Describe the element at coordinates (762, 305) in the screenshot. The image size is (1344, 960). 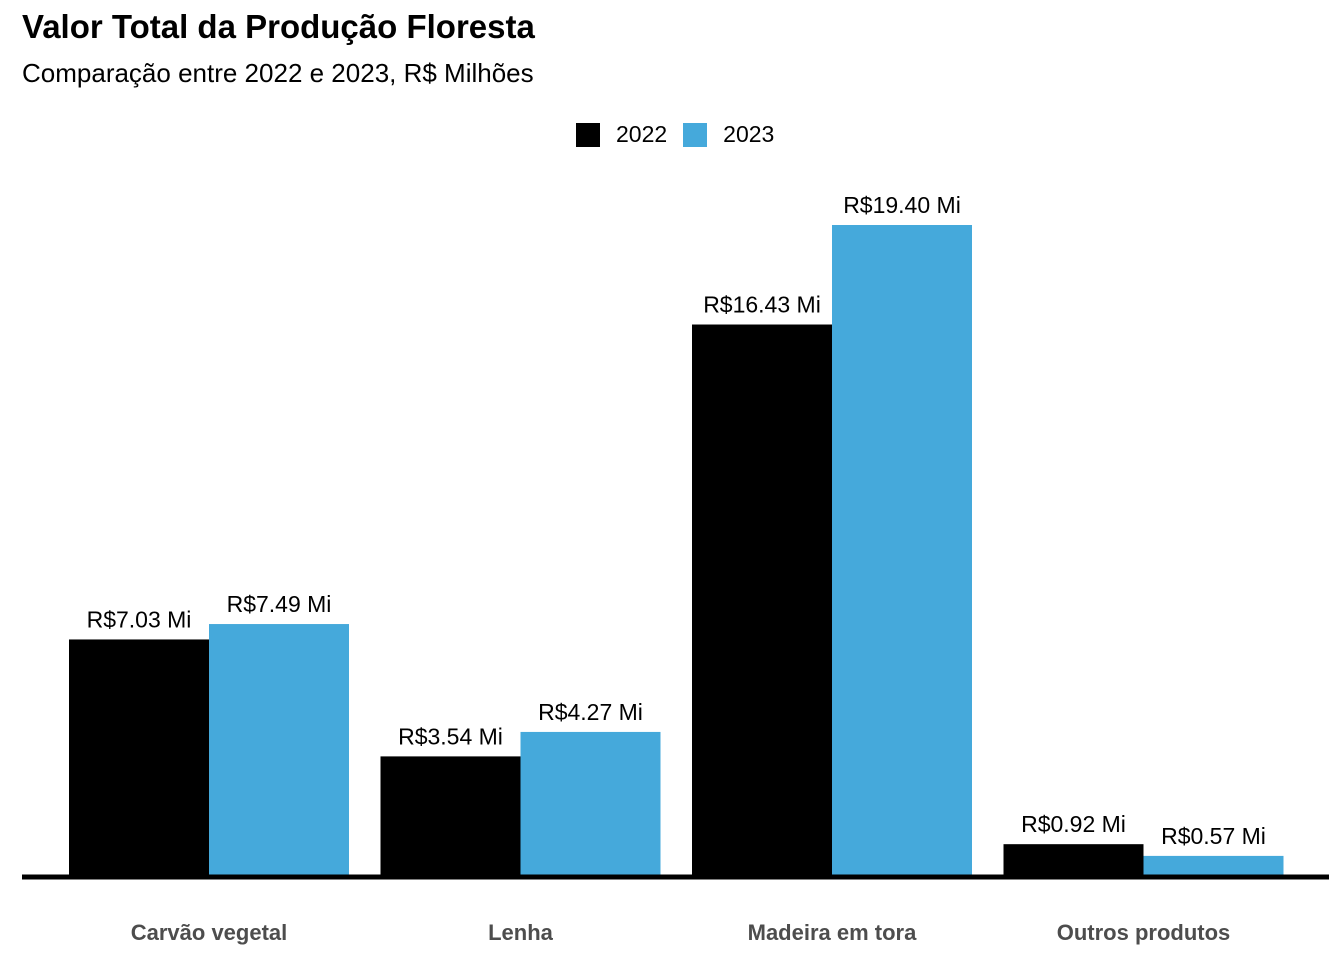
I see `data-label-madeira-em-tora-2022: R$16.43 Mi` at that location.